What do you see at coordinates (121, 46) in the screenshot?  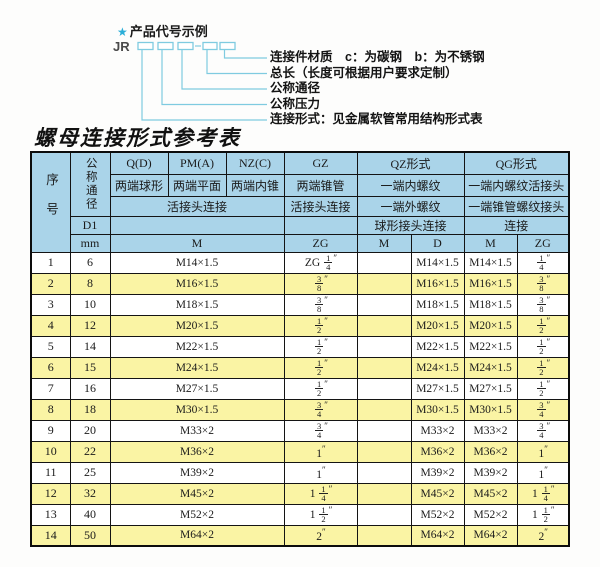 I see `product-code-prefix: JR` at bounding box center [121, 46].